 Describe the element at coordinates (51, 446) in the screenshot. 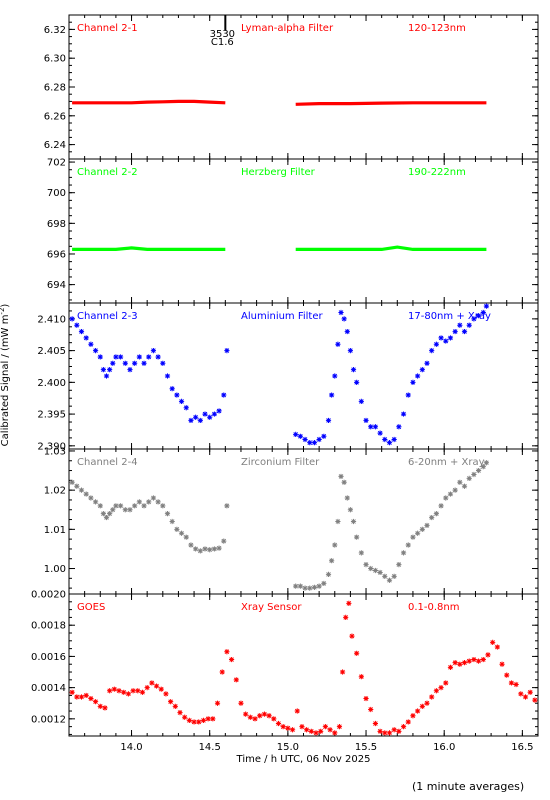

I see `y-tick-label: 2.390` at that location.